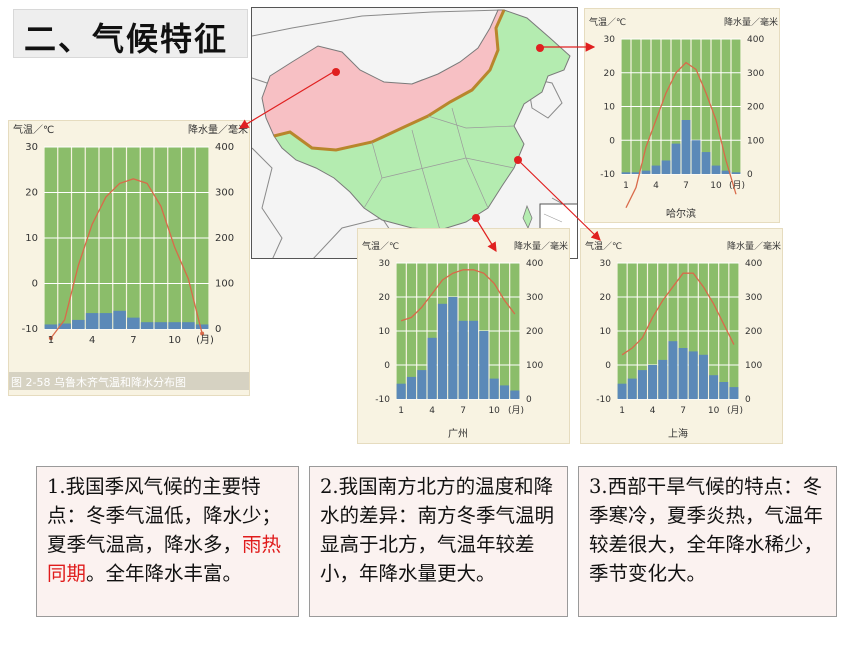 The height and width of the screenshot is (645, 860). What do you see at coordinates (164, 559) in the screenshot?
I see `note1-emphasis: 雨热同期` at bounding box center [164, 559].